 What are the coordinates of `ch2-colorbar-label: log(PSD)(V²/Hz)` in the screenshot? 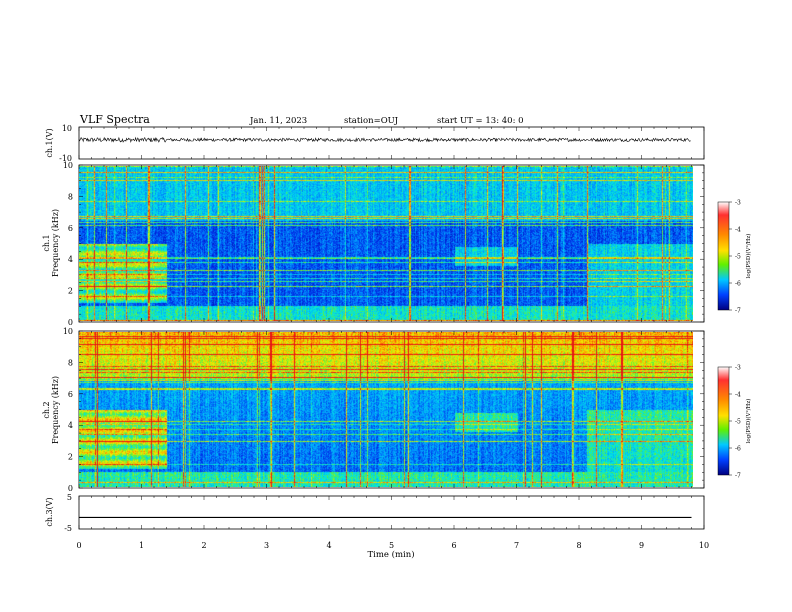 It's located at (748, 421).